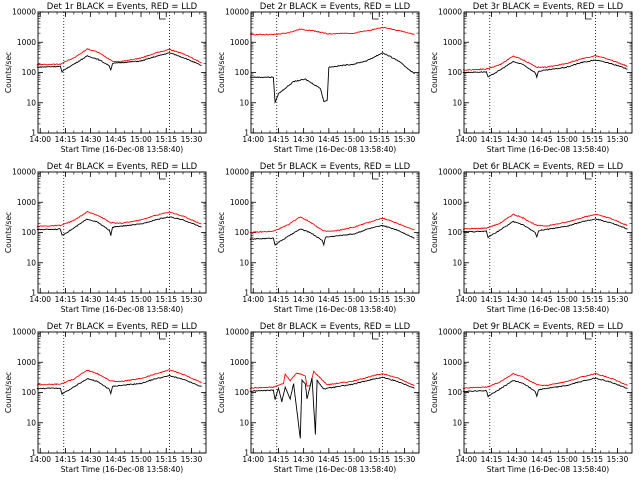 The image size is (640, 480). What do you see at coordinates (122, 167) in the screenshot?
I see `panel-title: Det 4r BLACK = Events, RED = LLD` at bounding box center [122, 167].